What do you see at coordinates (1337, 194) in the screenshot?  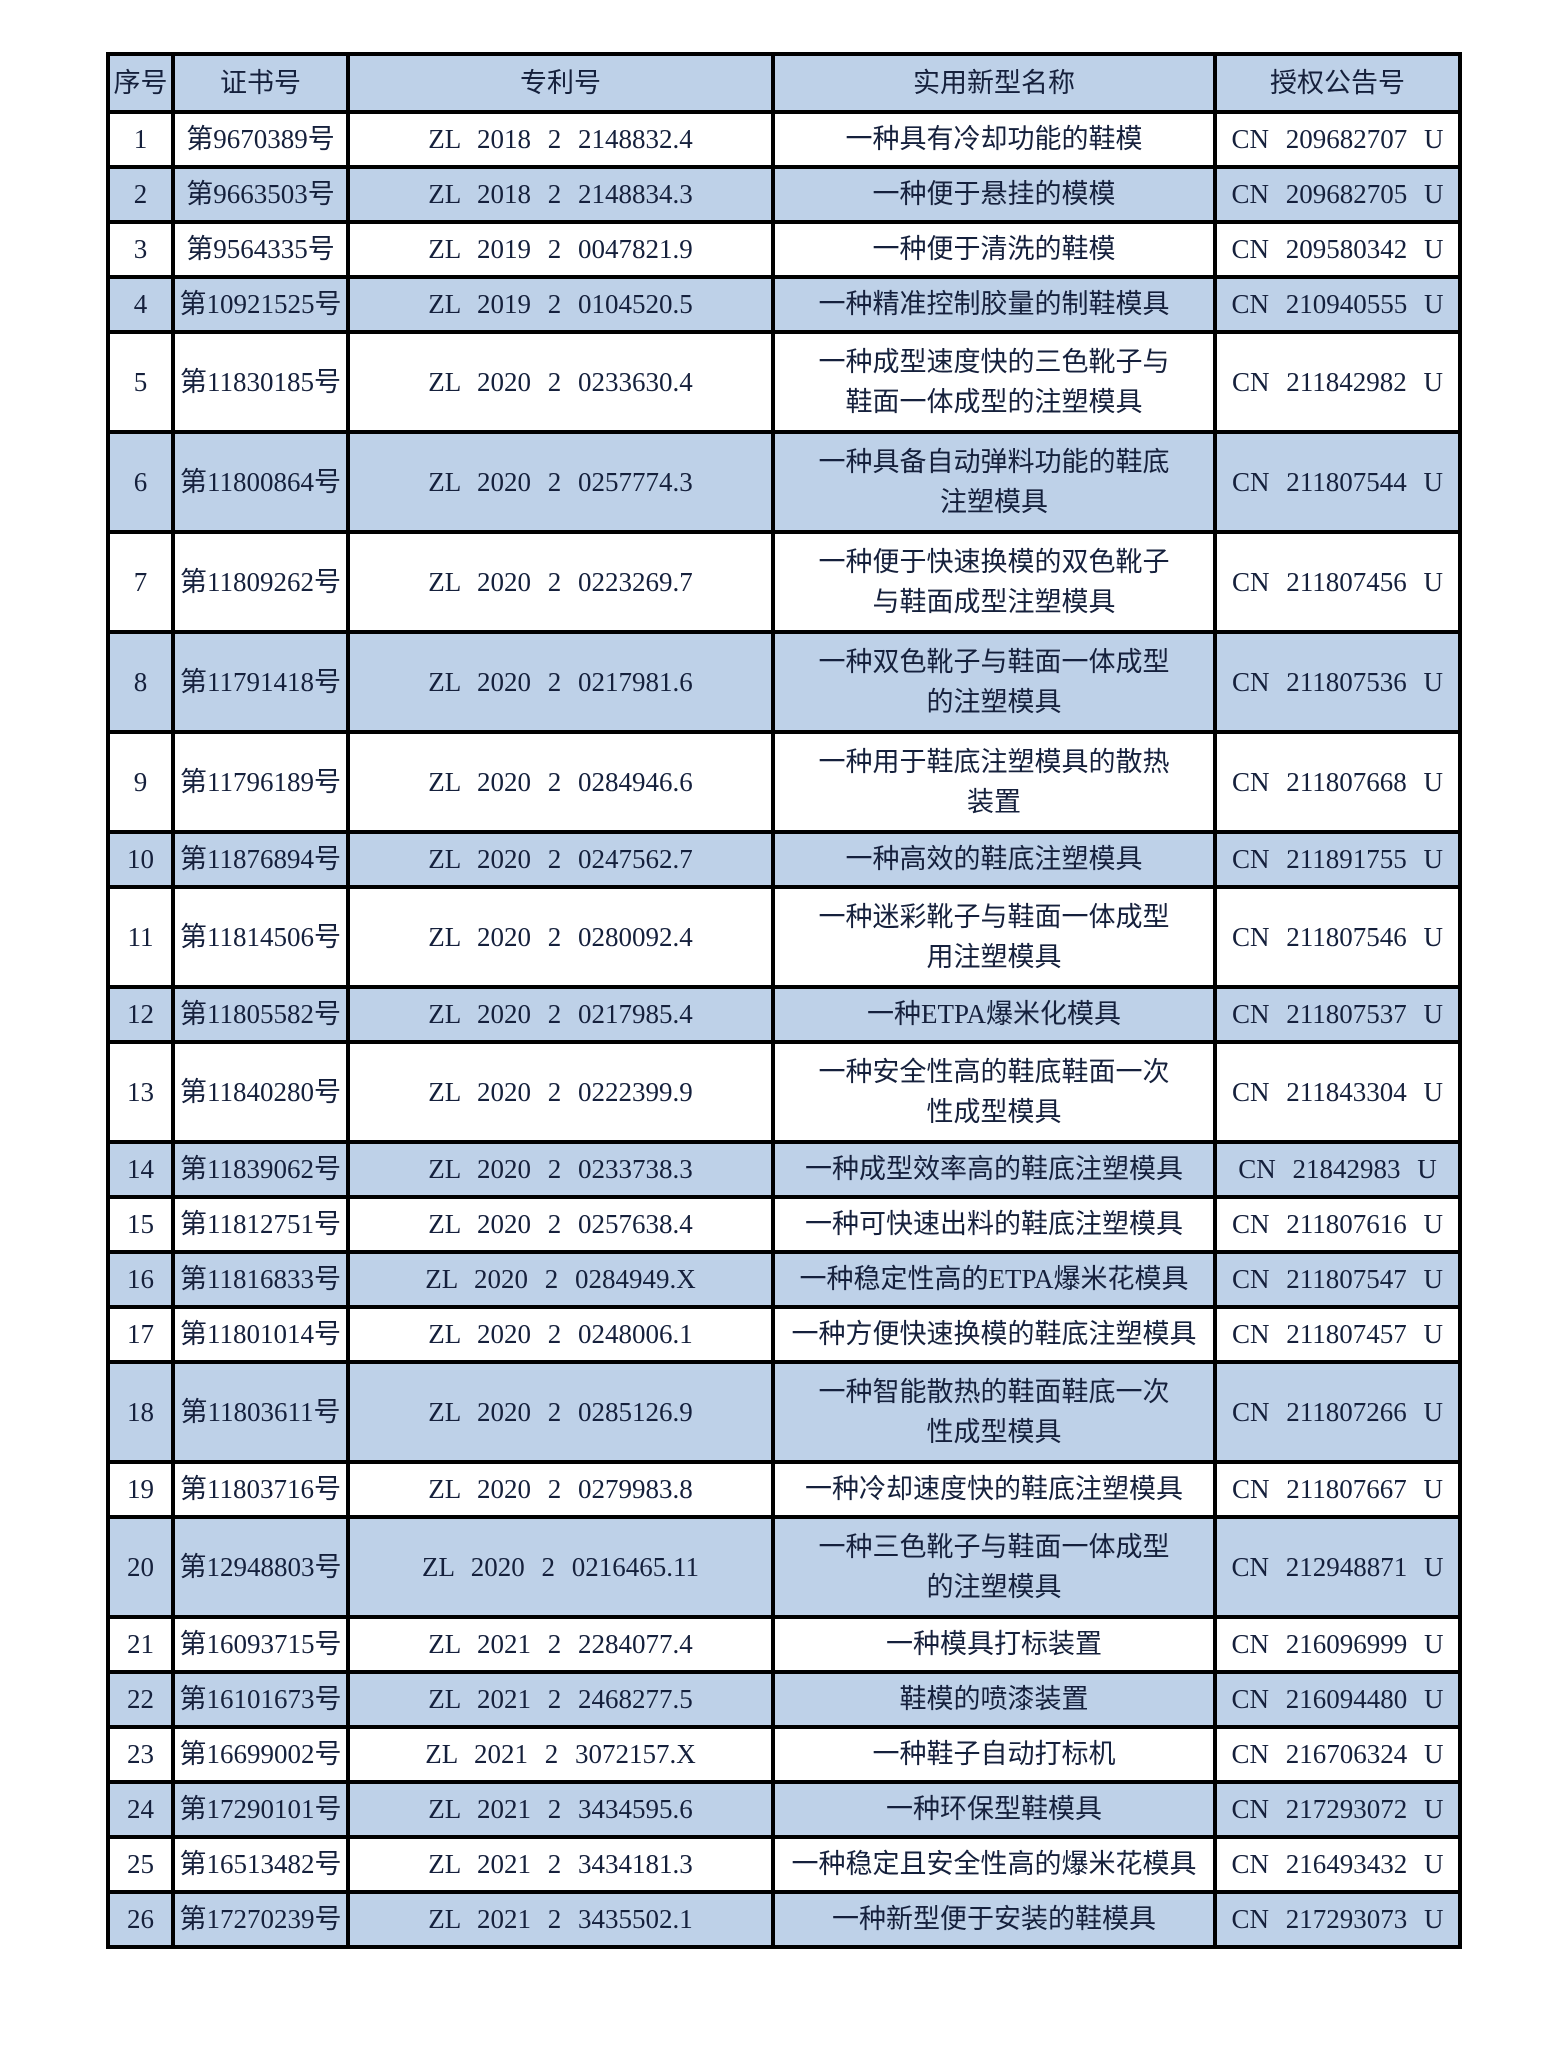 I see `grant-number-cell: CN 209682705 U` at bounding box center [1337, 194].